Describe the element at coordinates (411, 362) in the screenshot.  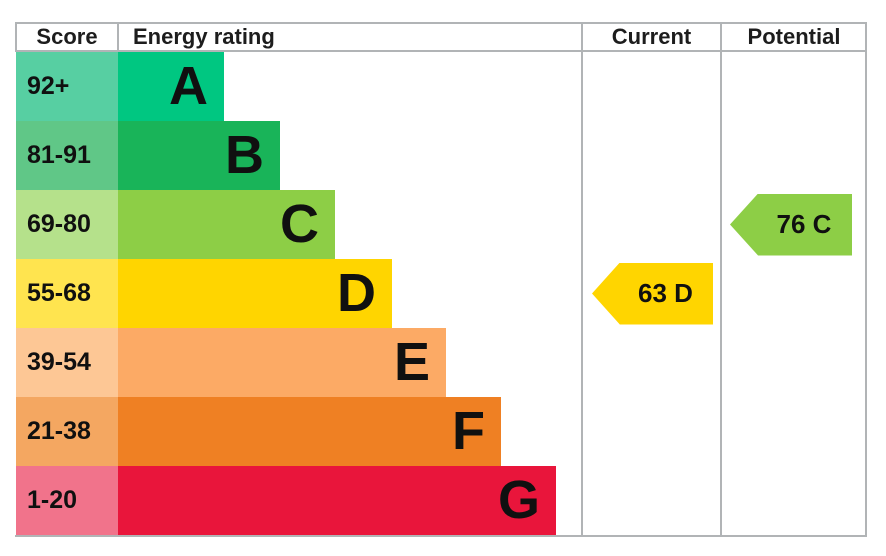
I see `band-letter: E` at that location.